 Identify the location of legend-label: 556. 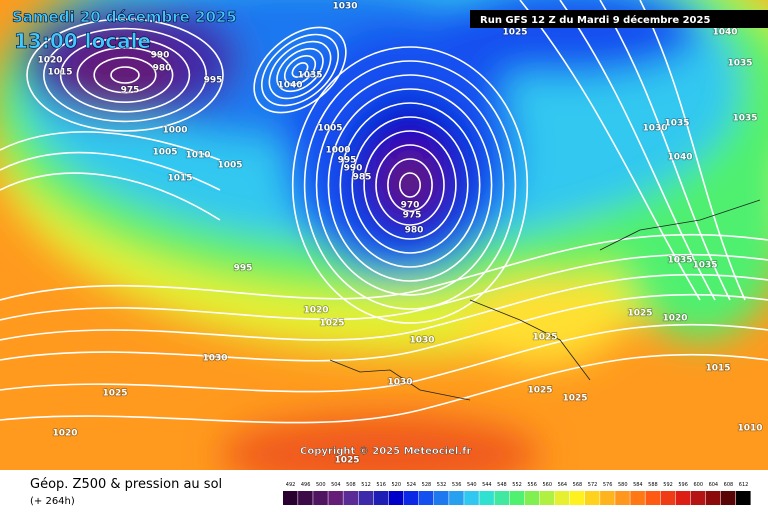
(532, 485).